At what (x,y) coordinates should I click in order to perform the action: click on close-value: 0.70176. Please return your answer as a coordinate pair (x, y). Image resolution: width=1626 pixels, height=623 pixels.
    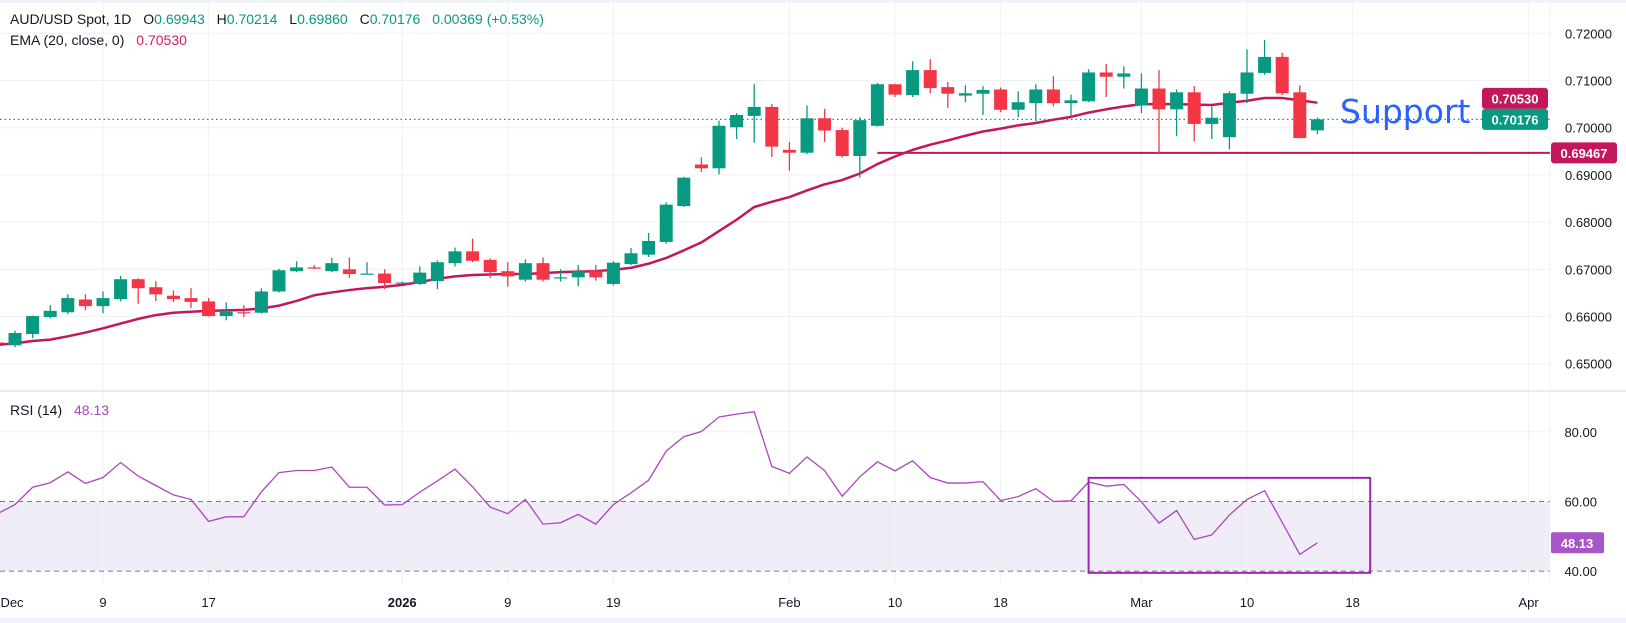
    Looking at the image, I should click on (395, 19).